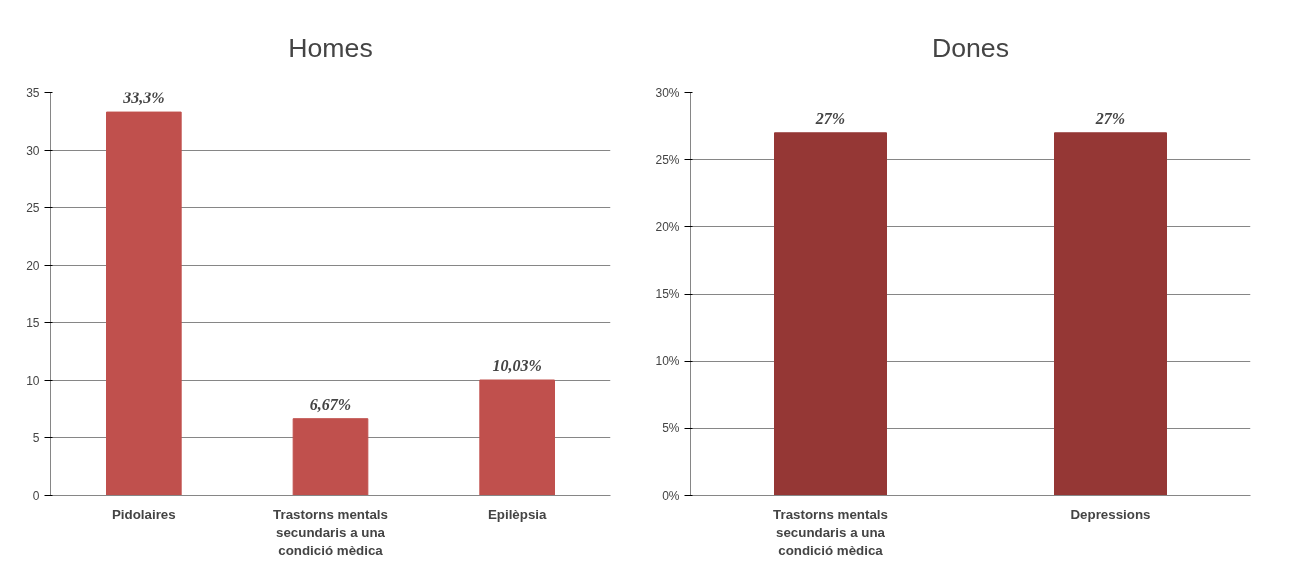 This screenshot has height=570, width=1298. Describe the element at coordinates (667, 92) in the screenshot. I see `y-tick-label: 30%` at that location.